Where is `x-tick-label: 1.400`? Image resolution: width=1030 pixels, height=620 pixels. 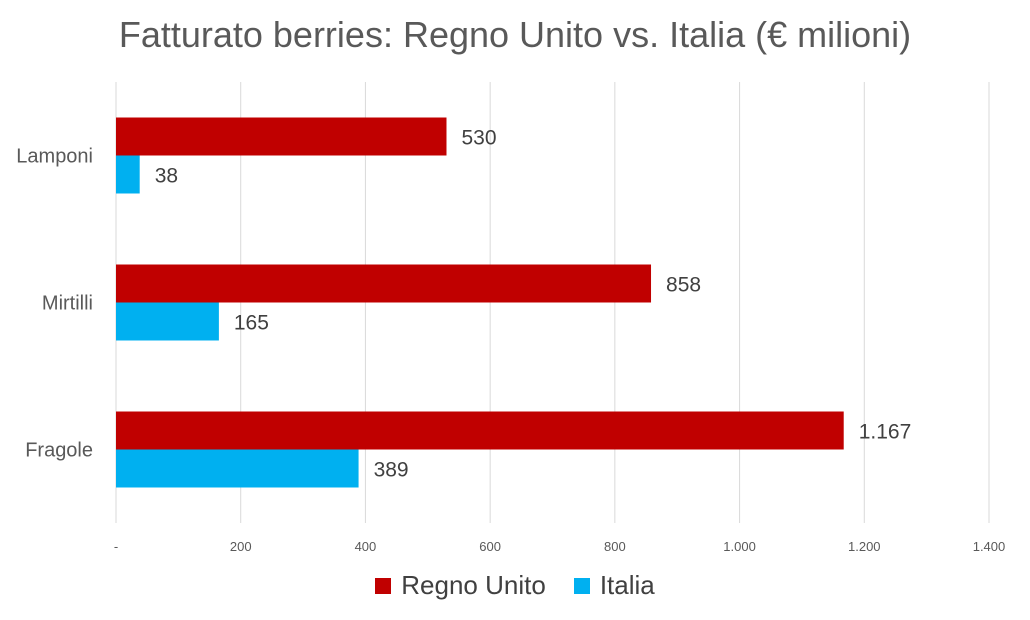 x-tick-label: 1.400 is located at coordinates (989, 546).